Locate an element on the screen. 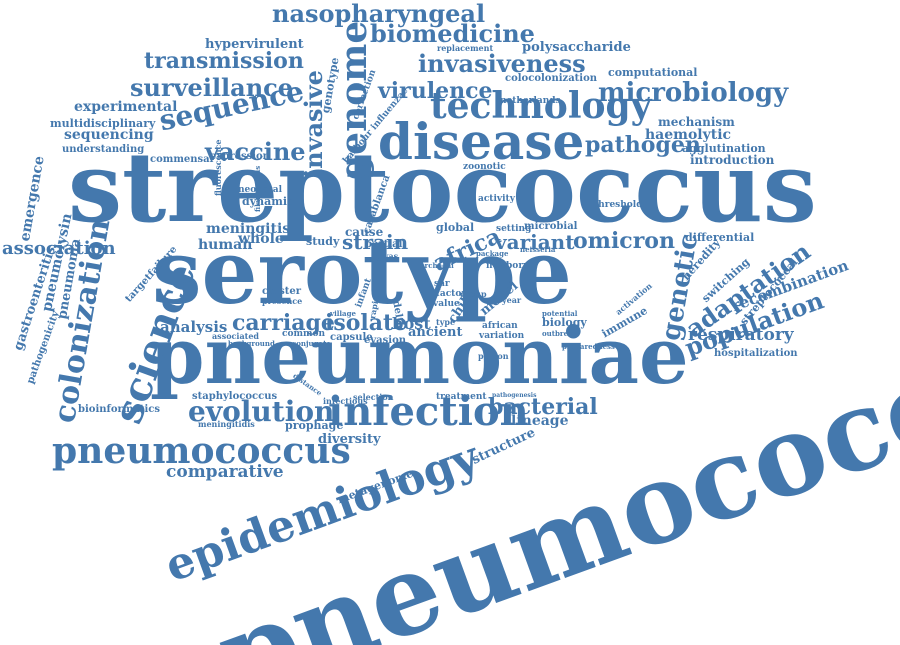 Image resolution: width=900 pixels, height=645 pixels. word: sequencing is located at coordinates (109, 135).